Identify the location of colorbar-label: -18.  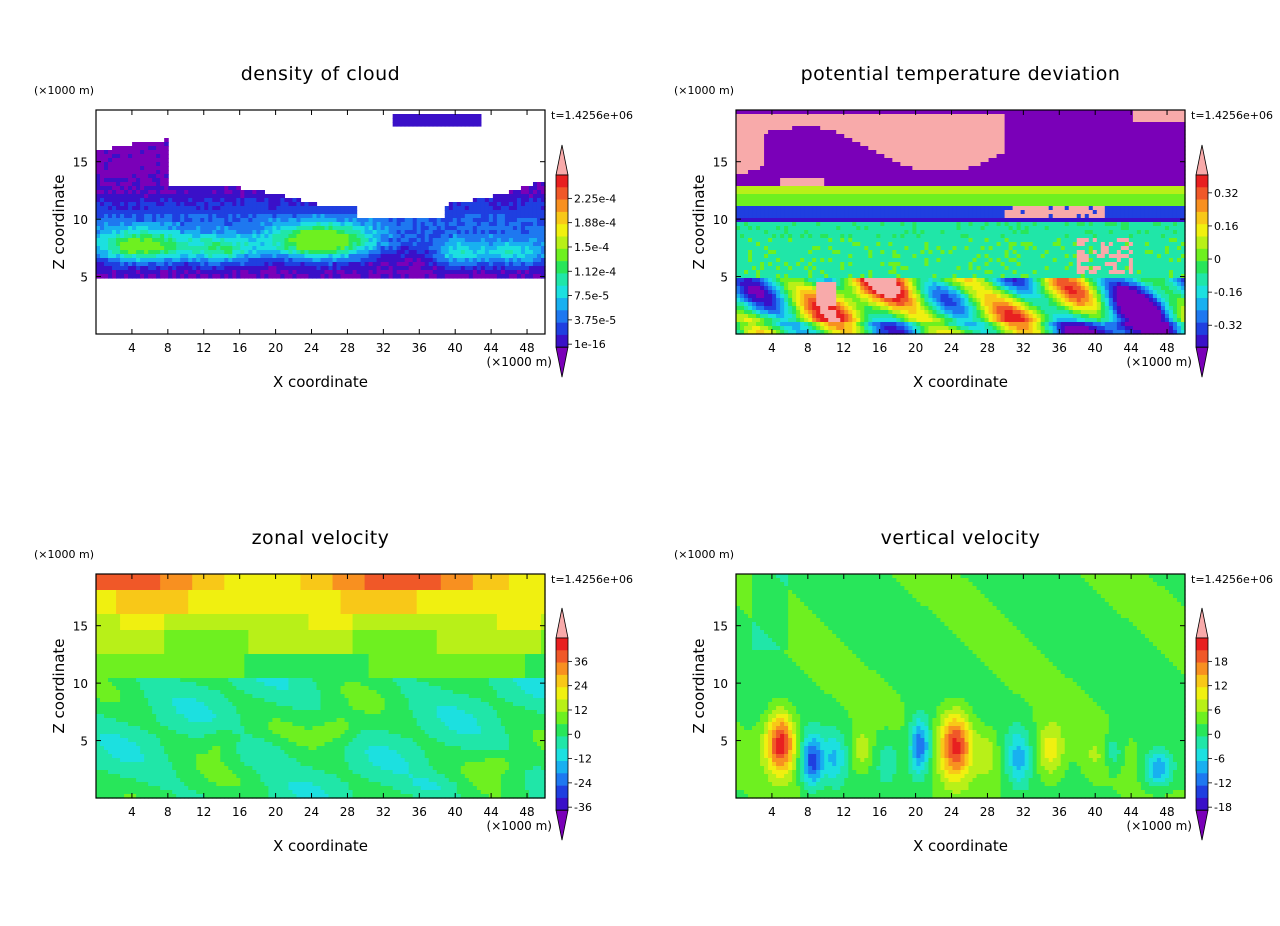
(1223, 807).